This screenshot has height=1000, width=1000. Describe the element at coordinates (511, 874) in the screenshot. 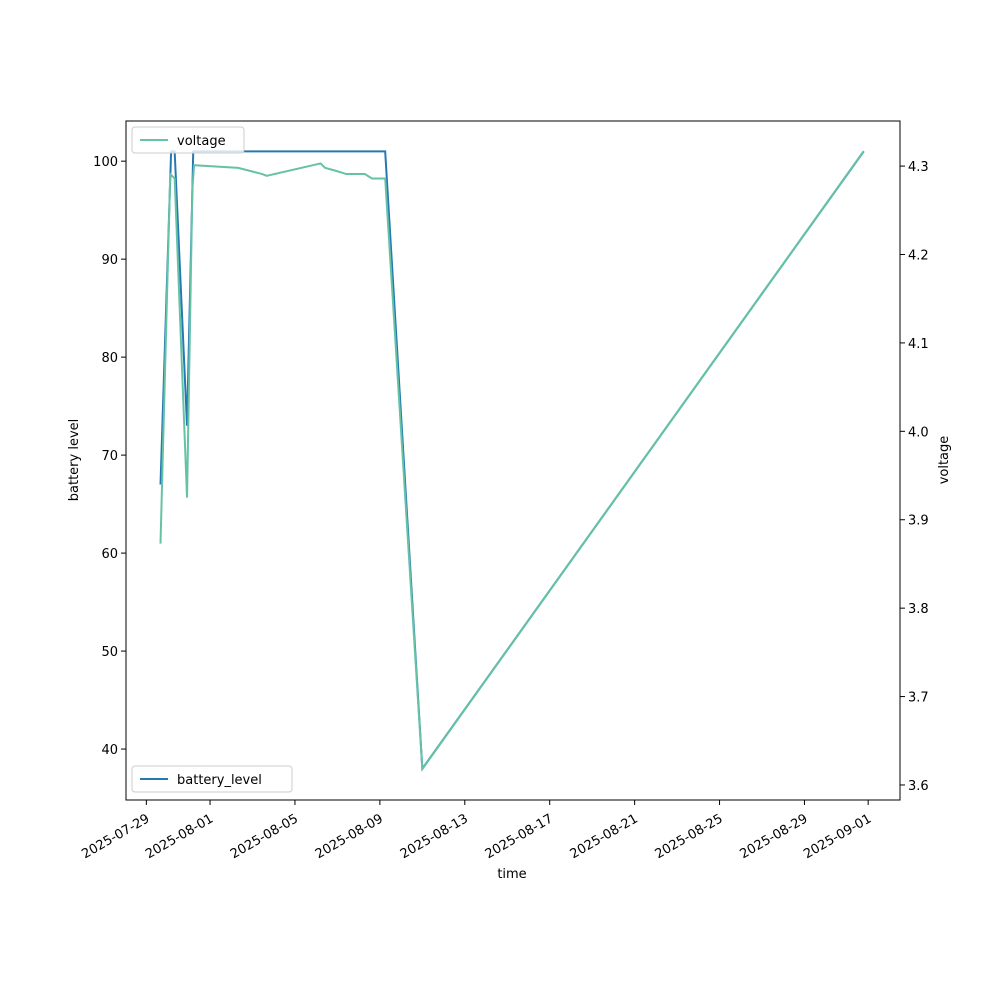

I see `x-axis-label: time` at that location.